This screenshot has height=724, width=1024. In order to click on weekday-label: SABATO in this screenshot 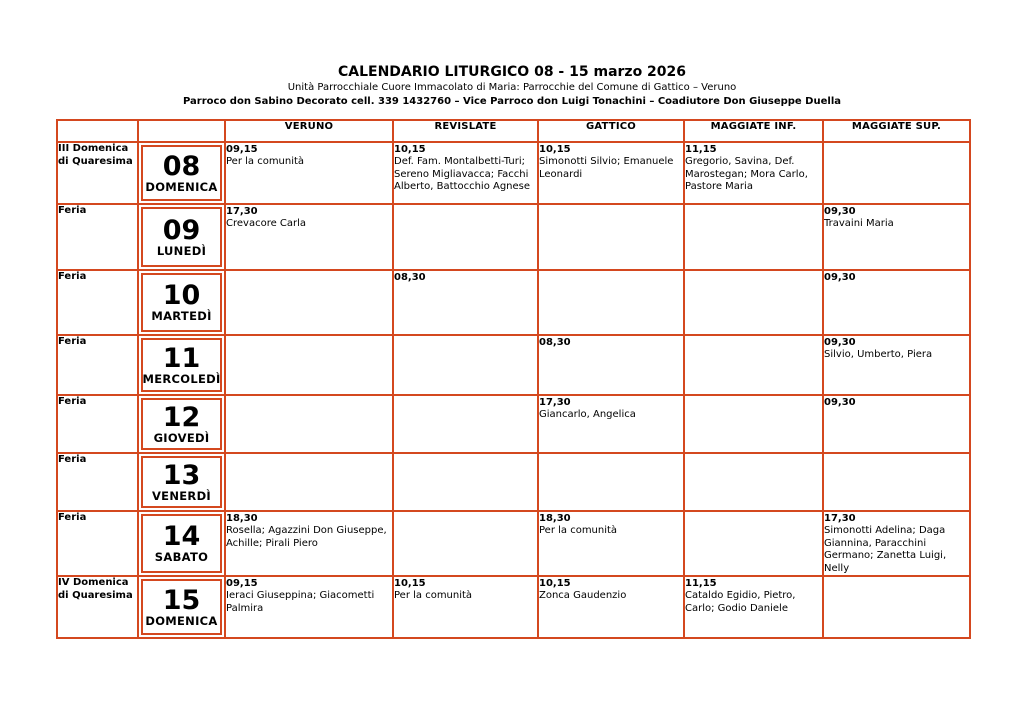, I will do `click(181, 557)`.